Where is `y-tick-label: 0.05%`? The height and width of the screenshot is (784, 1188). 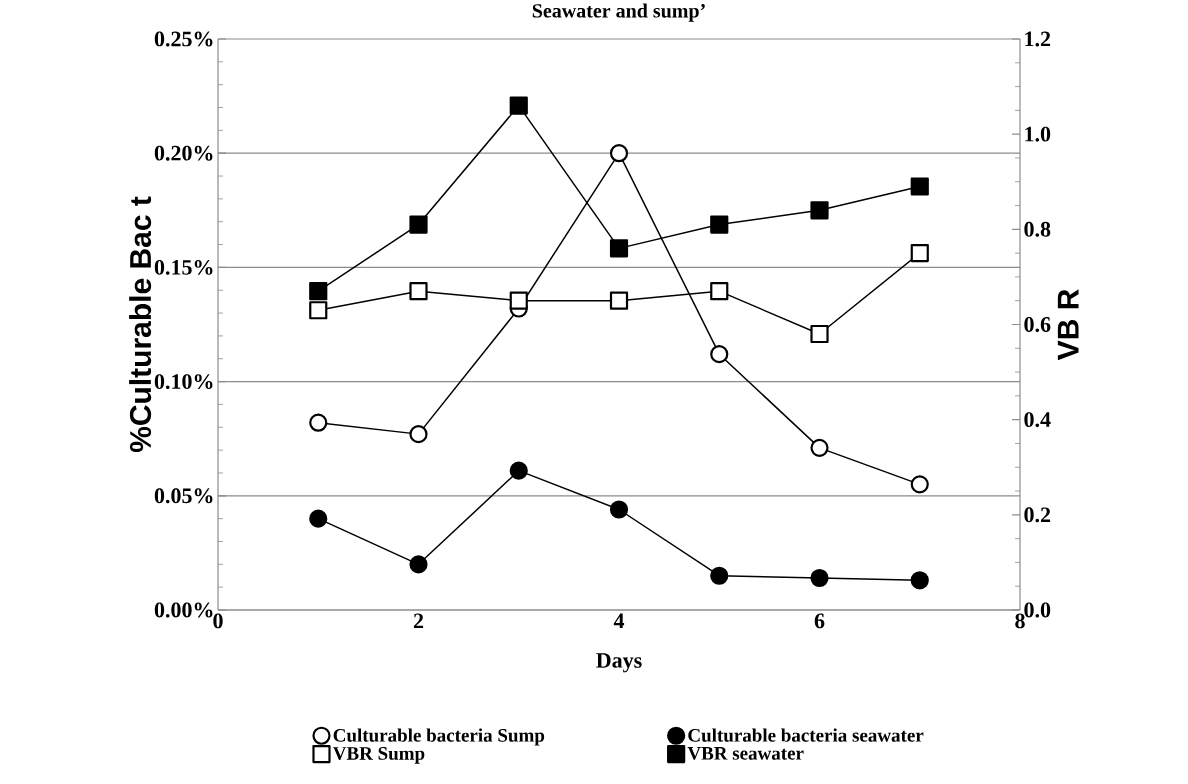 y-tick-label: 0.05% is located at coordinates (183, 496).